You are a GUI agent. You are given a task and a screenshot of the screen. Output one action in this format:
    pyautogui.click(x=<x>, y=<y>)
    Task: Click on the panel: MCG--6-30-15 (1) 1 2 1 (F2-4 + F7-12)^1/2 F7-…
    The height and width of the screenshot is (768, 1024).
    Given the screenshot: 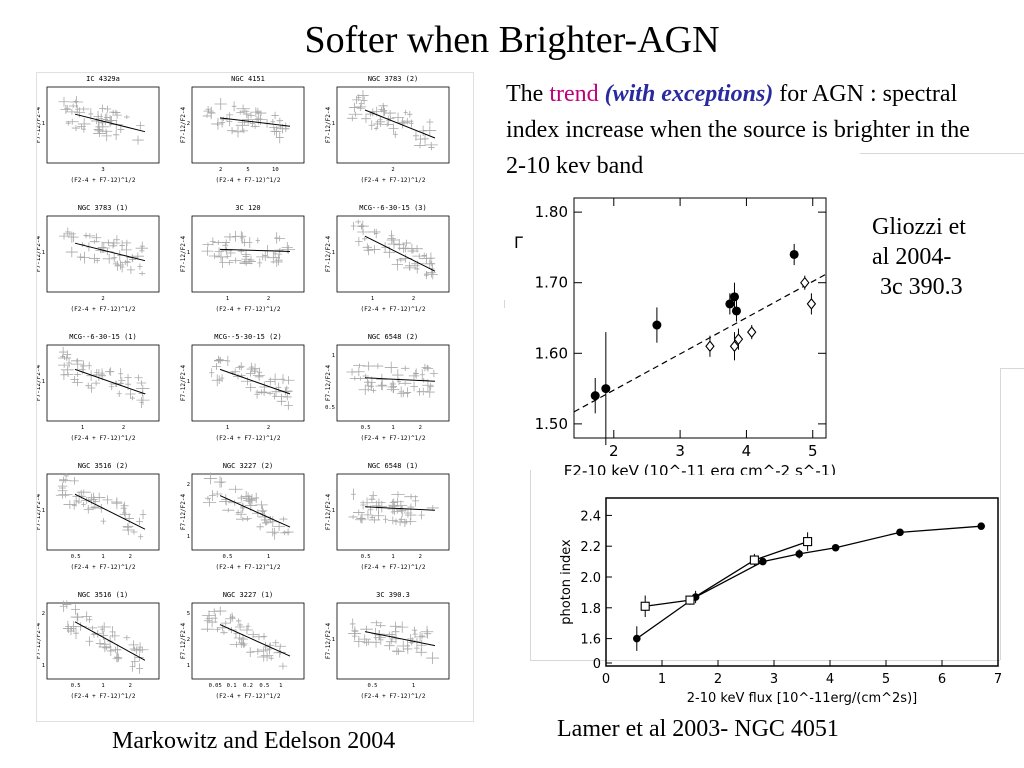 What is the action you would take?
    pyautogui.click(x=97, y=387)
    